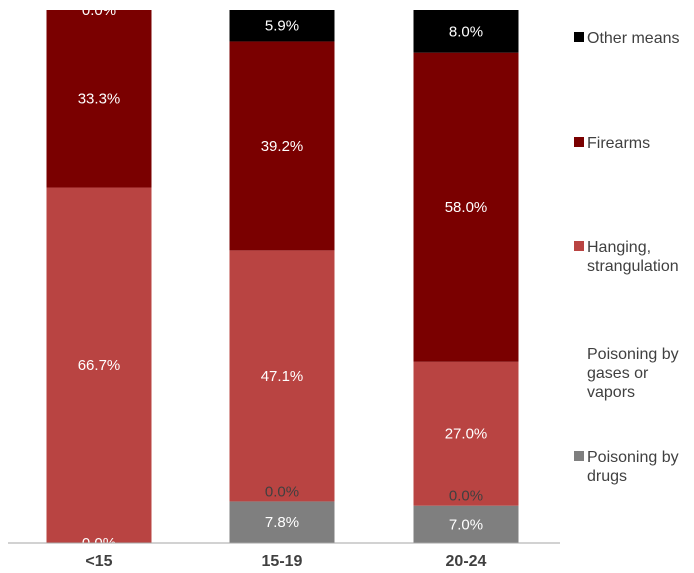 Image resolution: width=694 pixels, height=573 pixels. I want to click on legend-label-firearms: Firearms, so click(618, 143).